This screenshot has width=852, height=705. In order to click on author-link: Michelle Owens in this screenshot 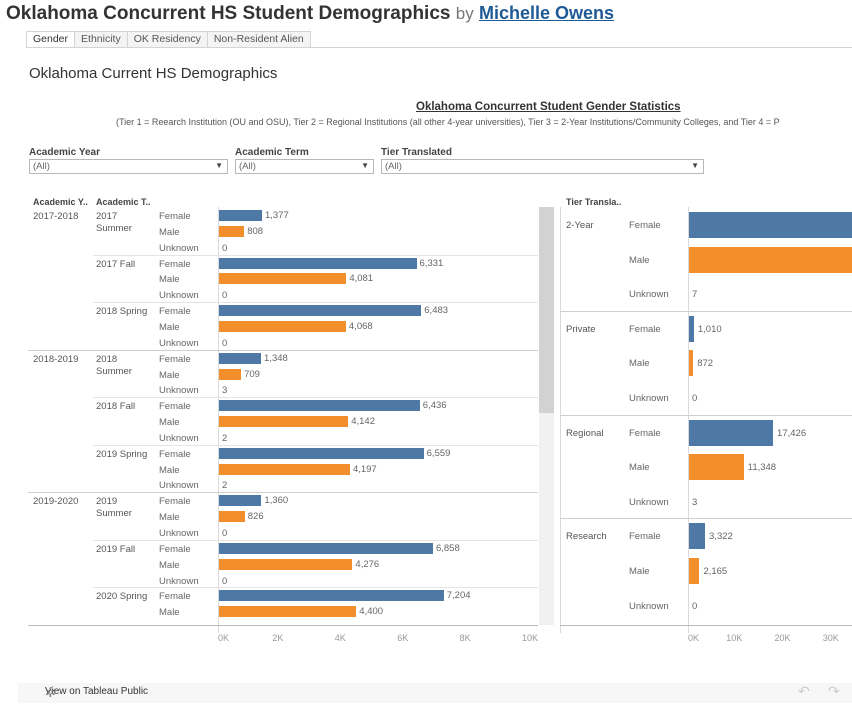, I will do `click(547, 13)`.